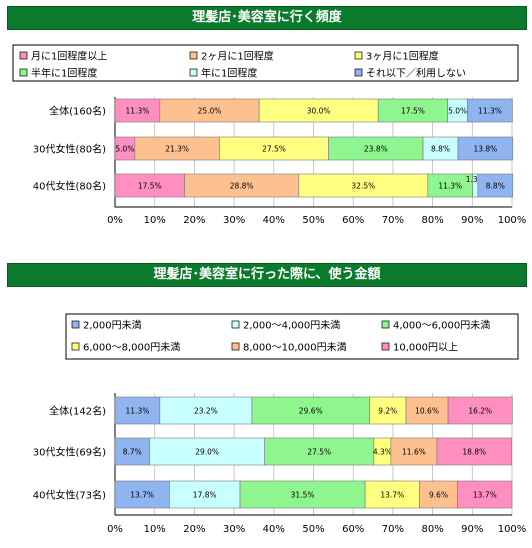 The height and width of the screenshot is (548, 532). I want to click on data-label: 28.8%, so click(242, 186).